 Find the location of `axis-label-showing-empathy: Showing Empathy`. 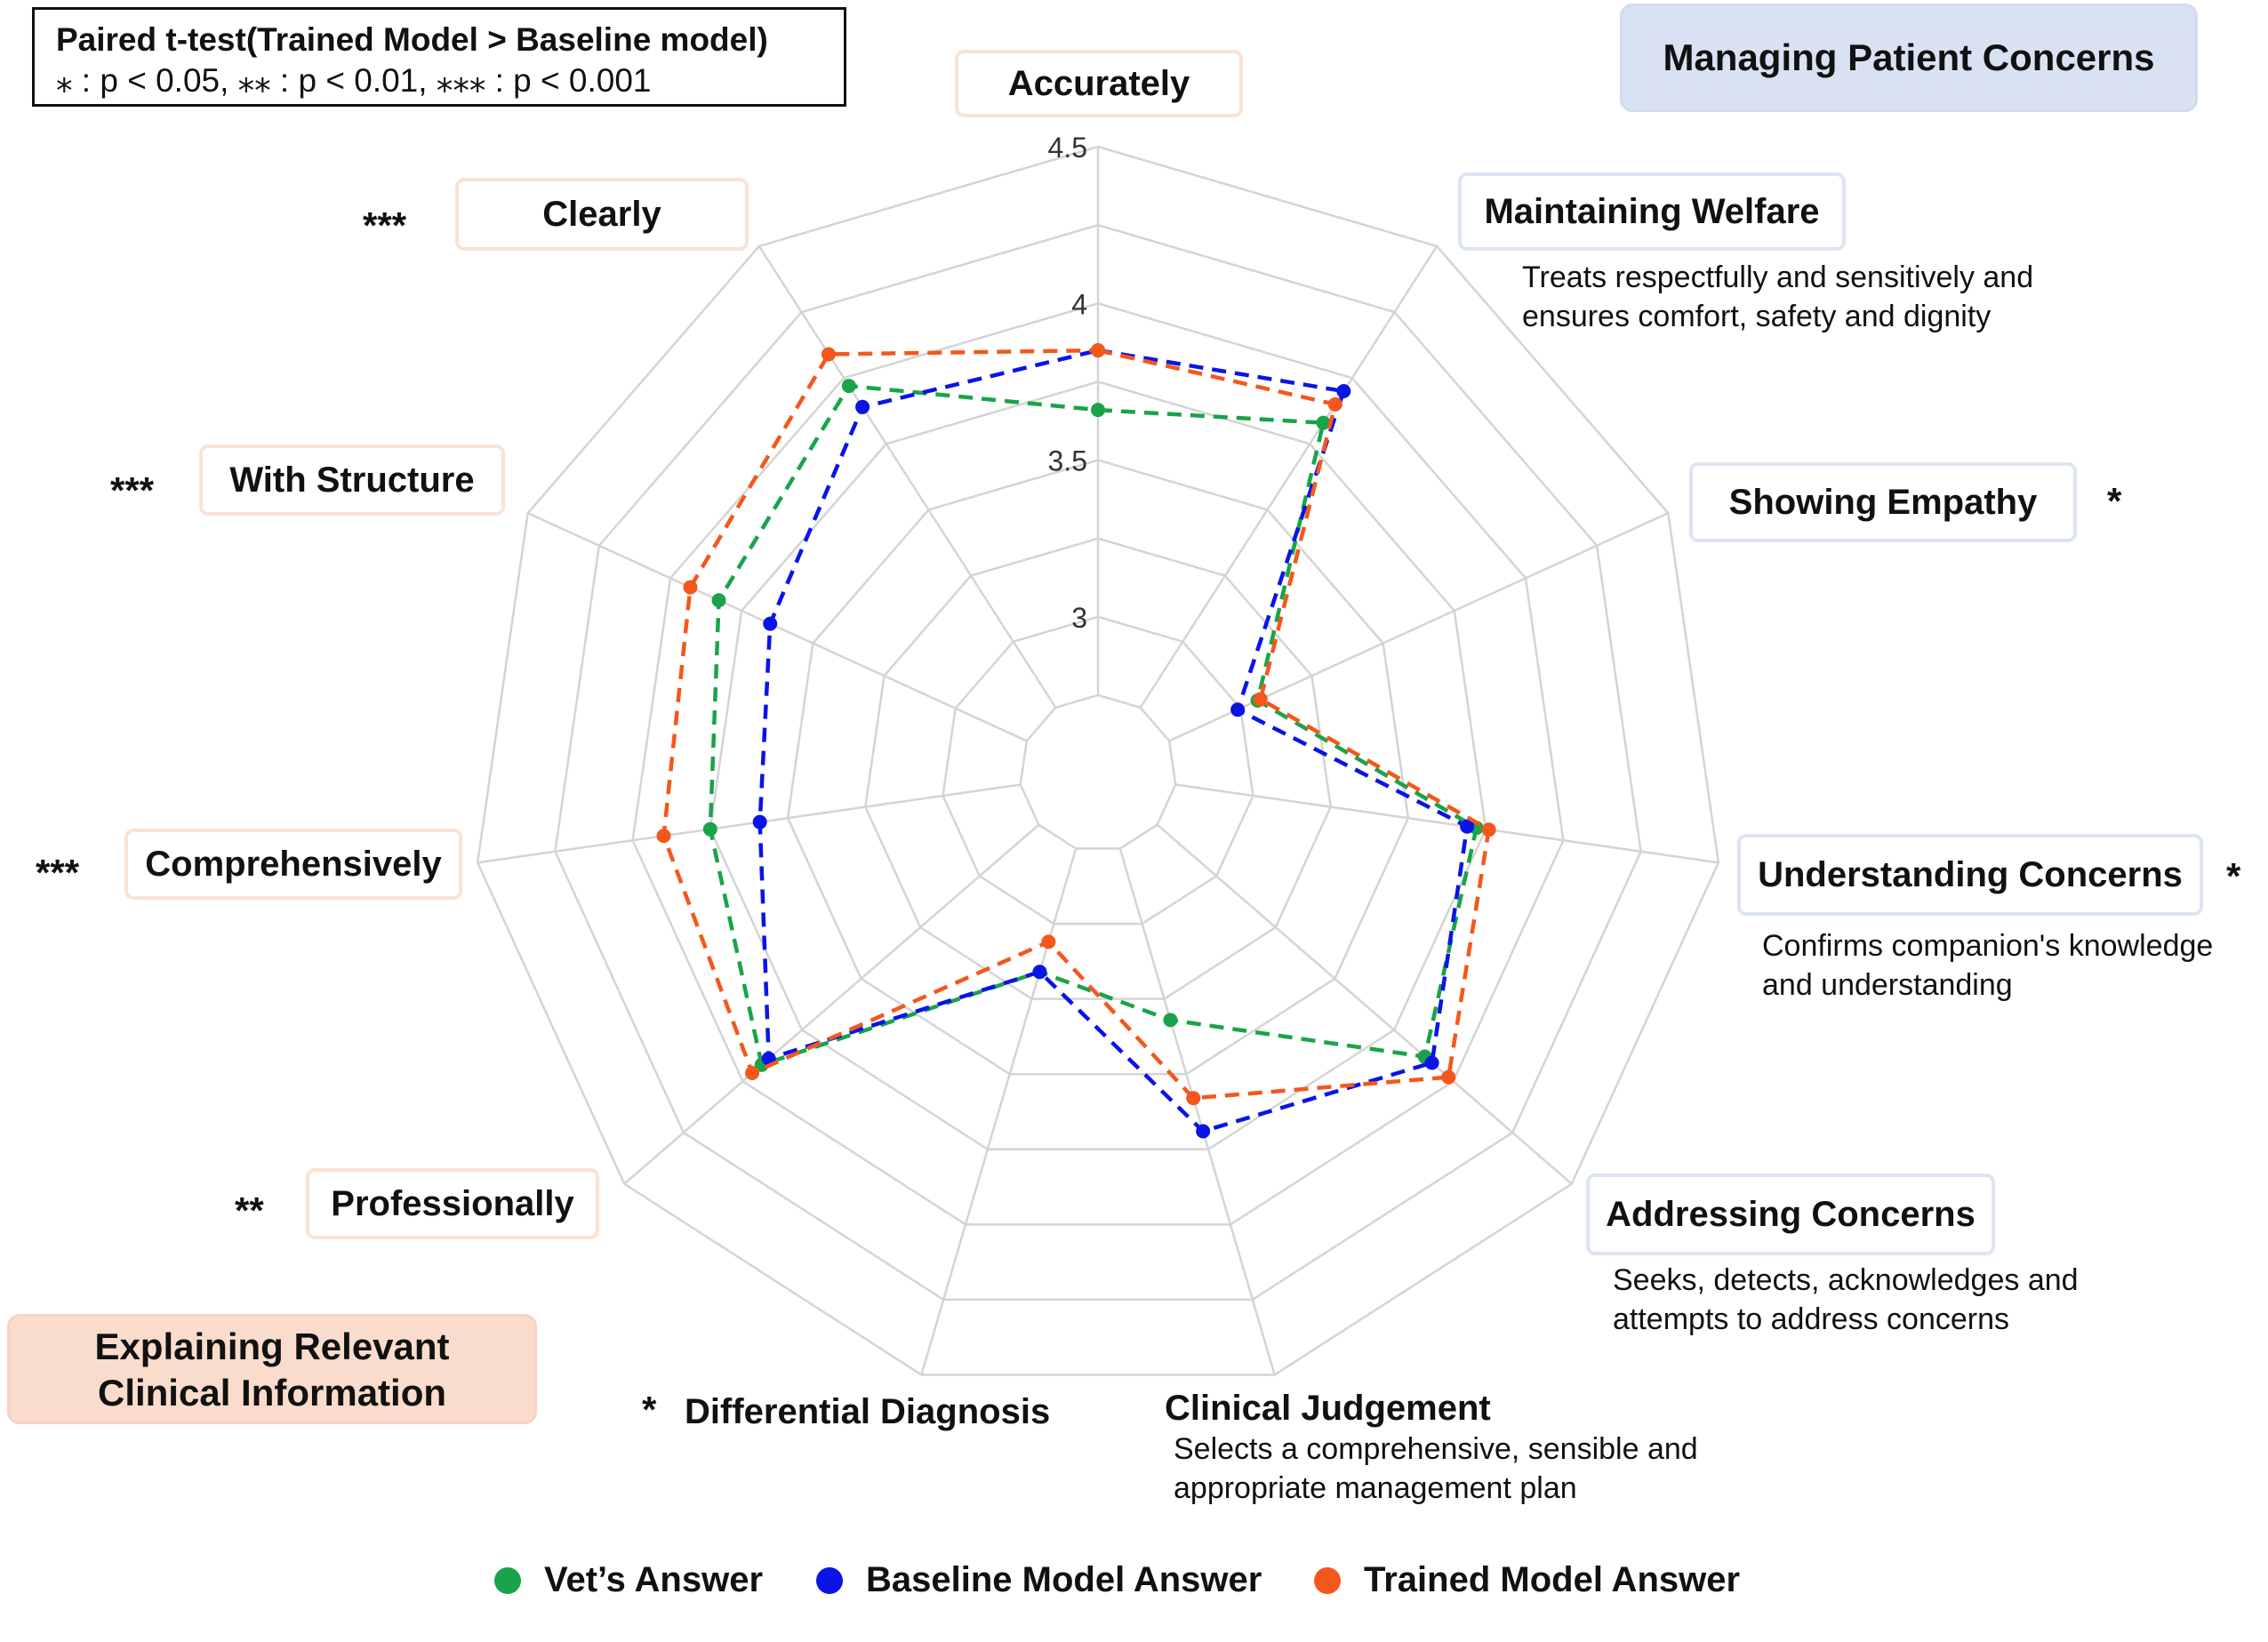

axis-label-showing-empathy: Showing Empathy is located at coordinates (1883, 502).